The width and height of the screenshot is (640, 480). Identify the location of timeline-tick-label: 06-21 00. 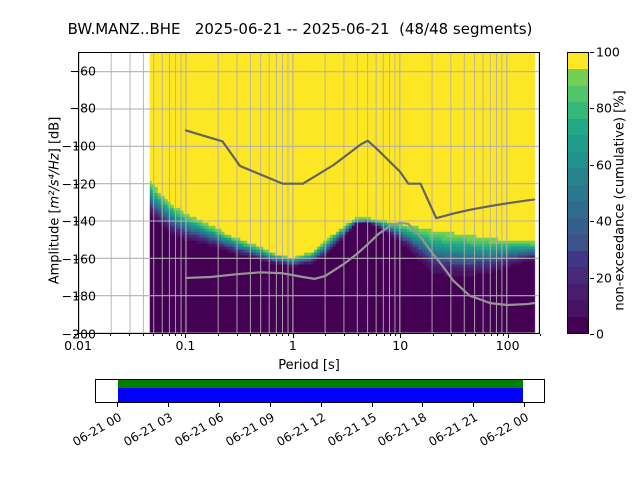
(97, 430).